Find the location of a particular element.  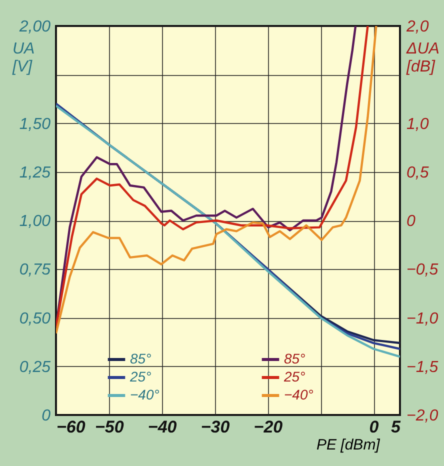

y-tick-label: 1,00 is located at coordinates (35, 221).